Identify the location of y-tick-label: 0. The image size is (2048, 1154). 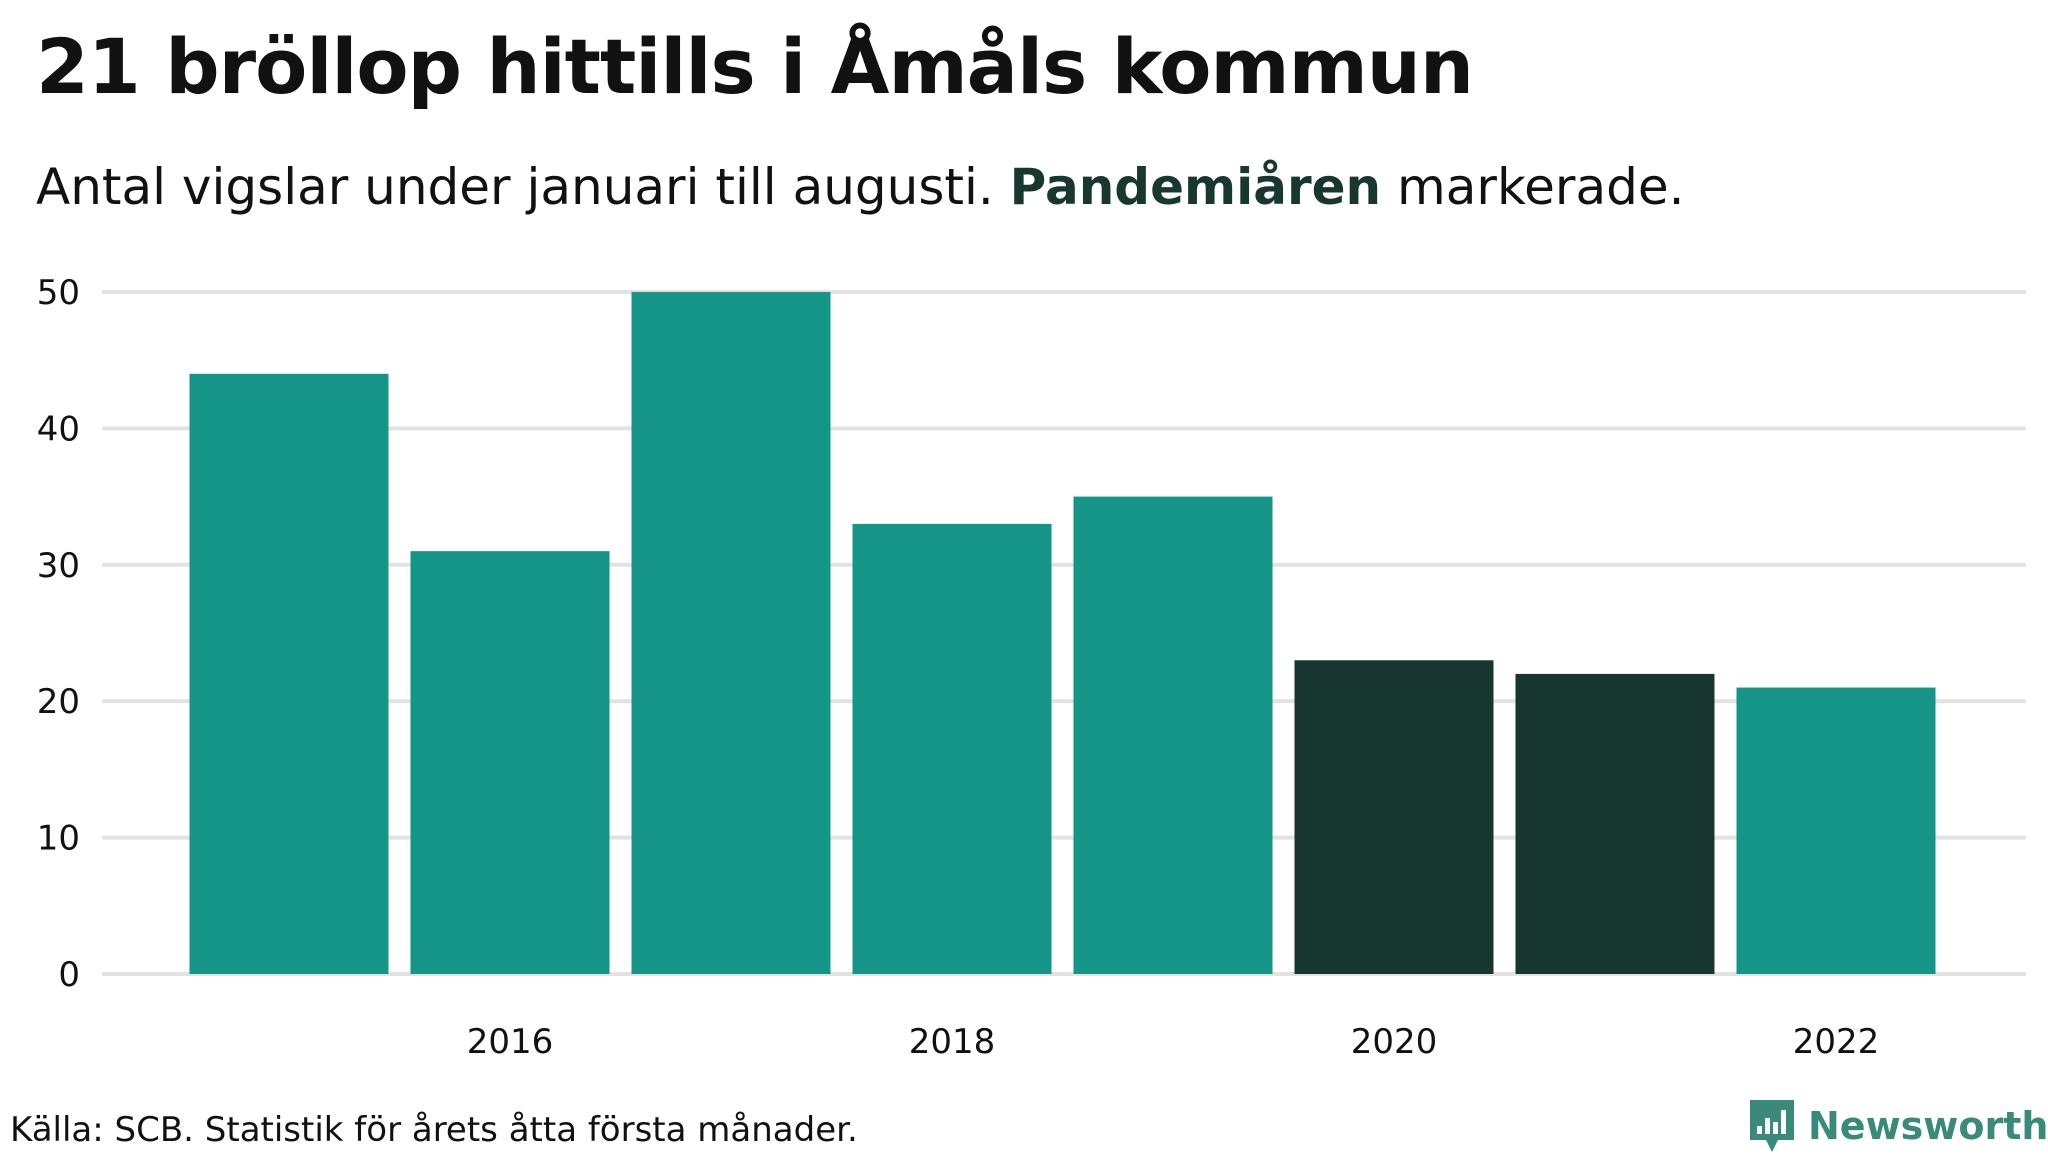
(69, 975).